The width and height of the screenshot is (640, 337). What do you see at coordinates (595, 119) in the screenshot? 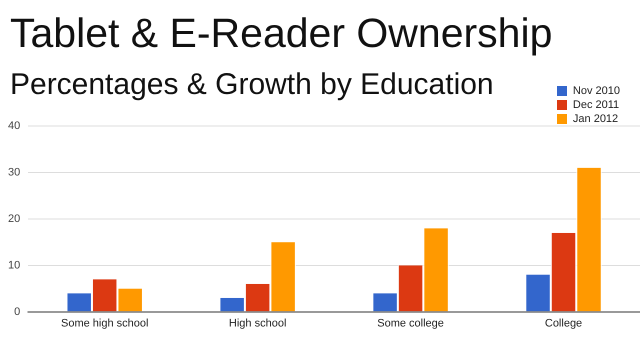
I see `legend-label: Jan 2012` at bounding box center [595, 119].